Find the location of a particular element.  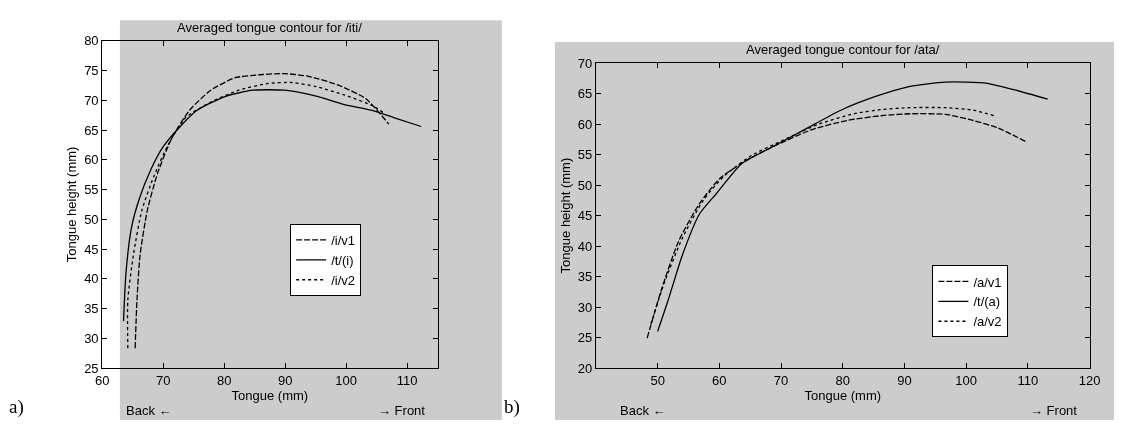

x-tick-label: 120 is located at coordinates (1089, 380).